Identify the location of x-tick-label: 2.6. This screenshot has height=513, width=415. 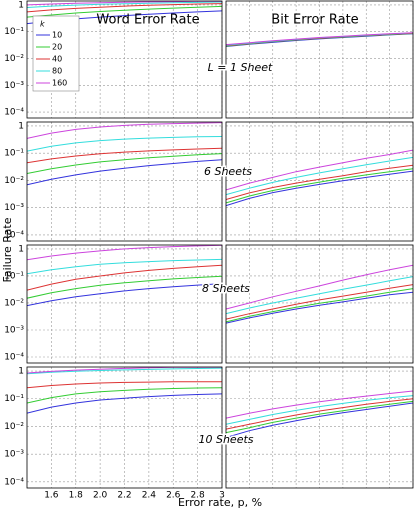
(173, 496).